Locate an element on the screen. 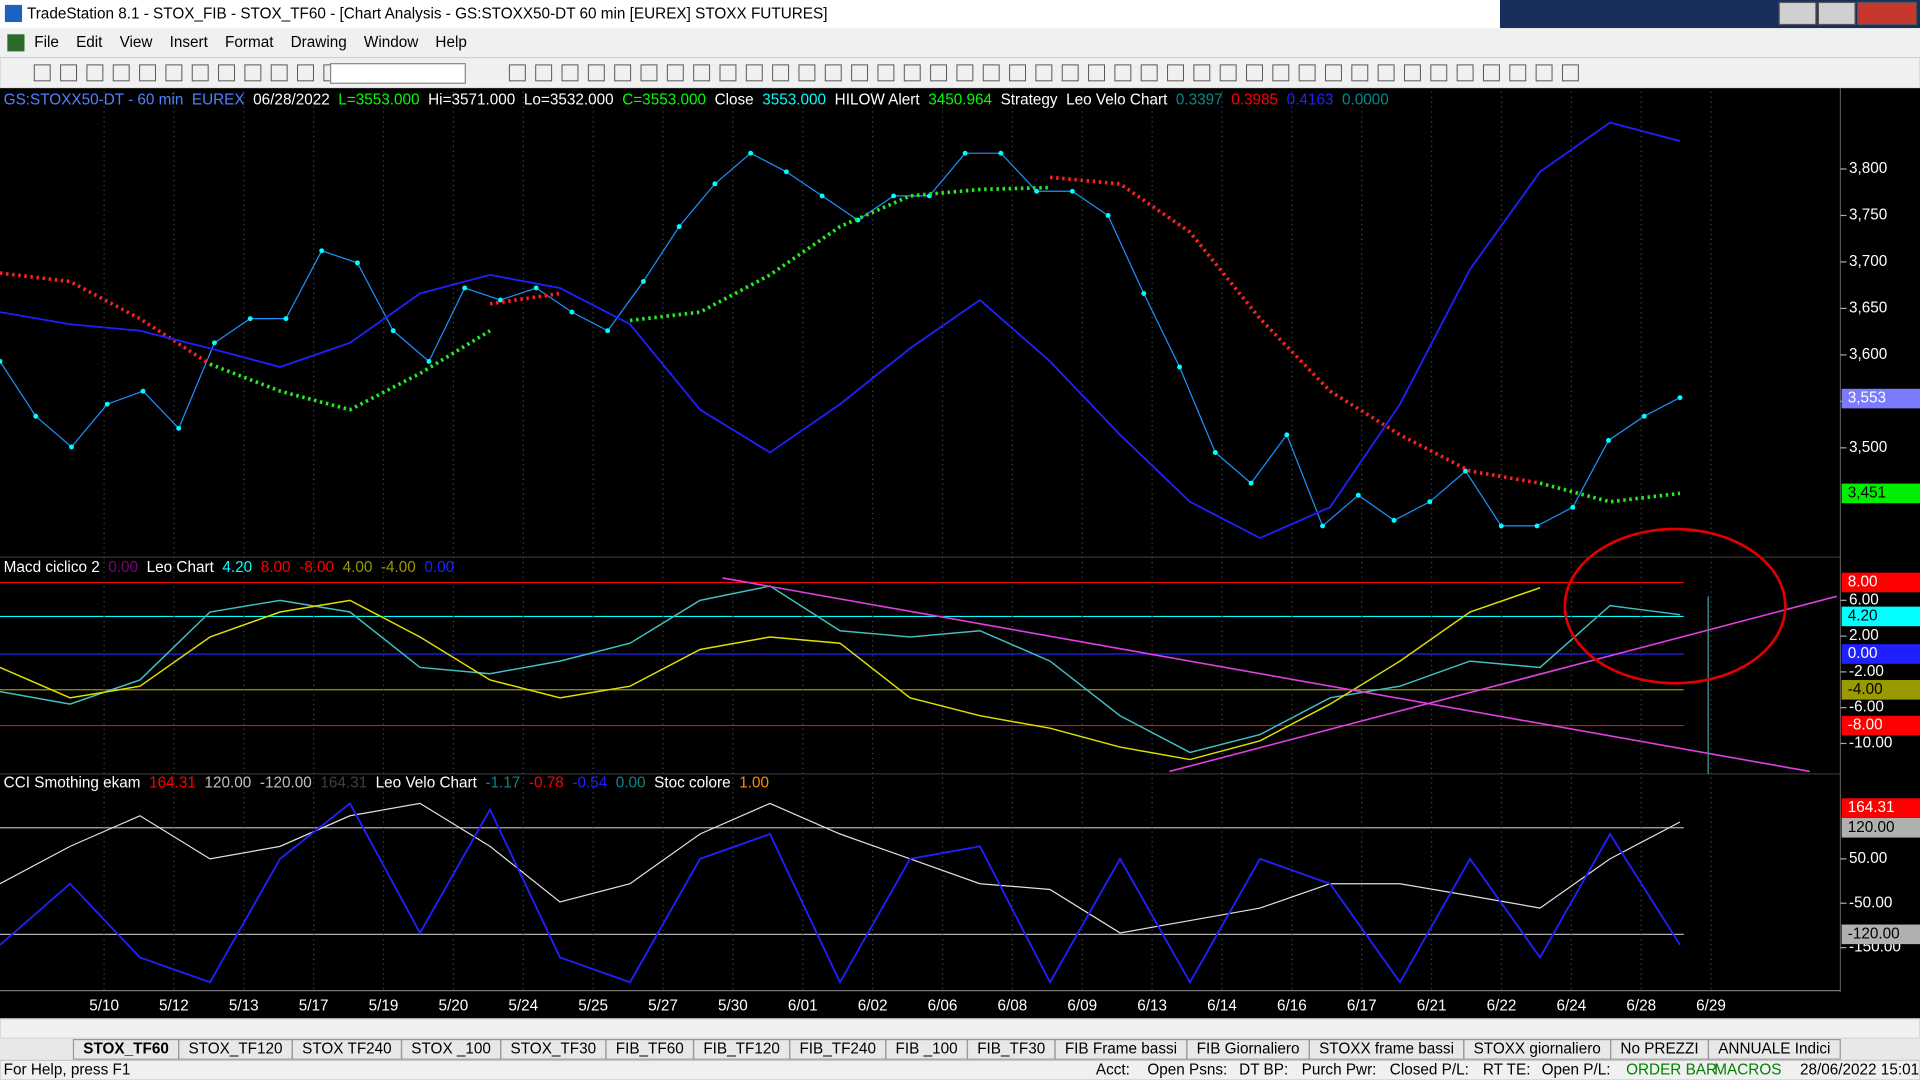 The width and height of the screenshot is (1920, 1080). highlight-ellipse is located at coordinates (1675, 606).